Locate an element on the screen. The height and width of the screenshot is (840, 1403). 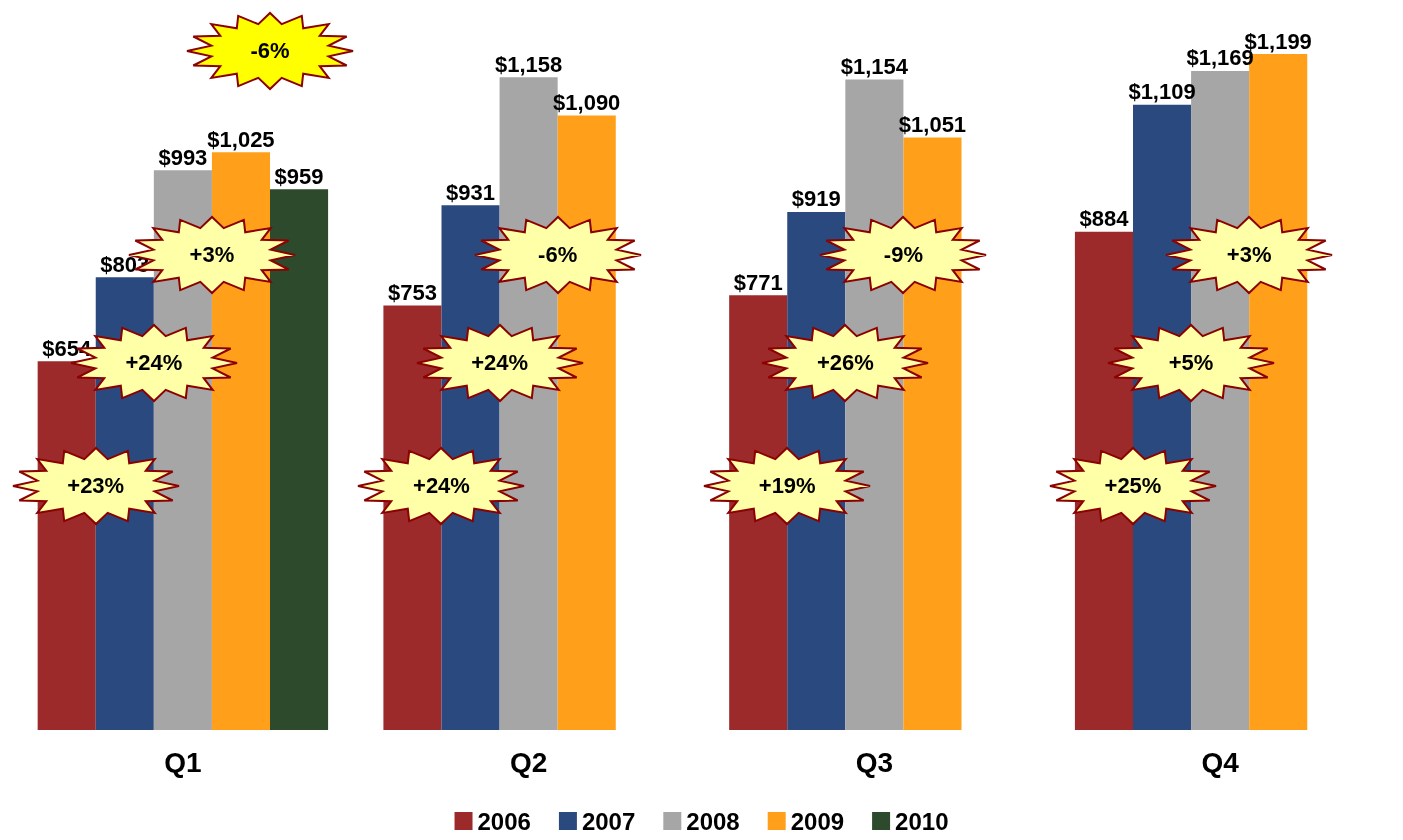
data-label: $1,025 is located at coordinates (241, 139).